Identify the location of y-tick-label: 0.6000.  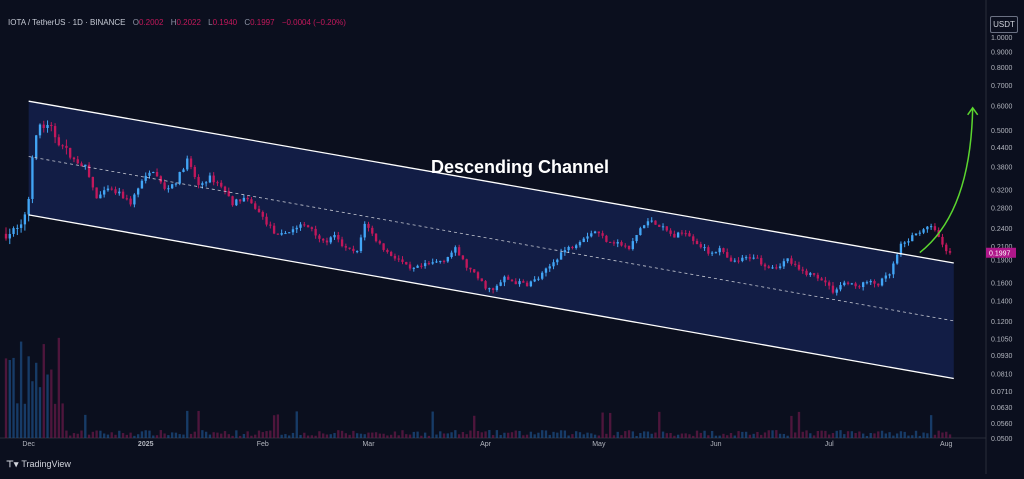
(1002, 107).